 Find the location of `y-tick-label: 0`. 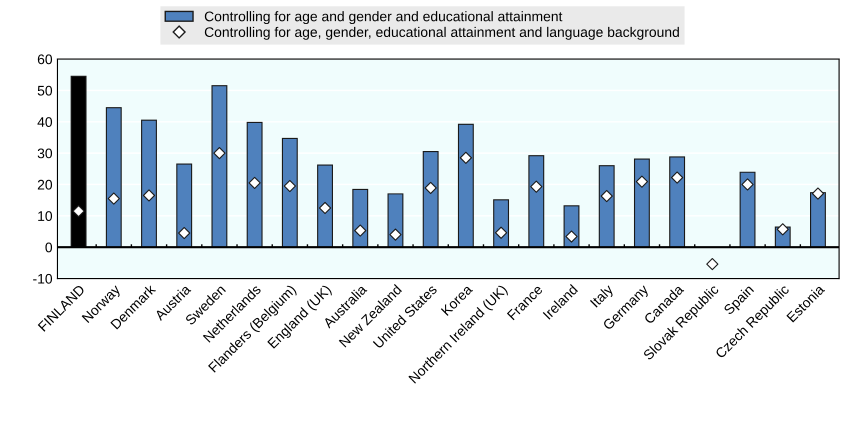

y-tick-label: 0 is located at coordinates (48, 247).